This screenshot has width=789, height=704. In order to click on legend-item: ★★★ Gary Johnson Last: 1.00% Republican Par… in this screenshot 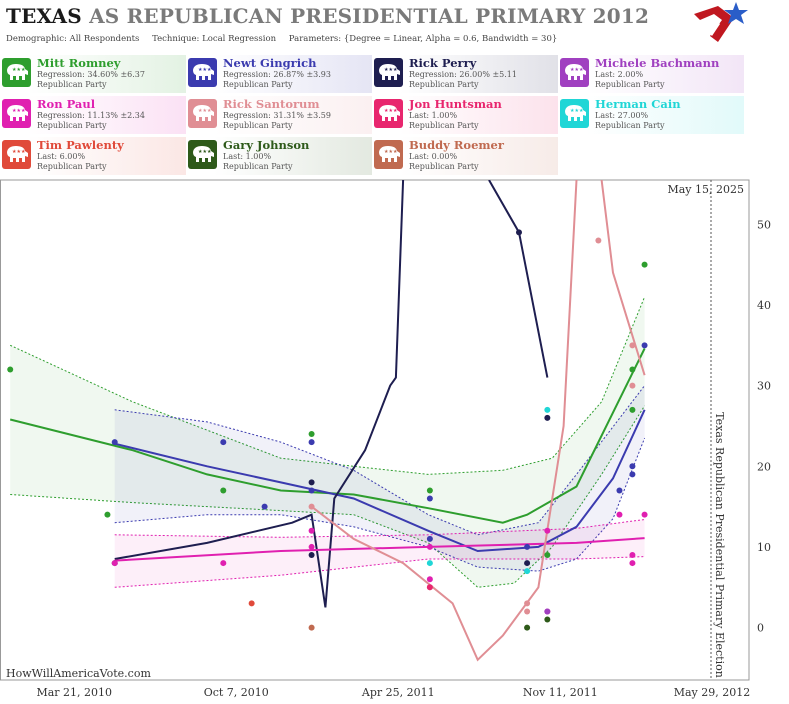, I will do `click(279, 156)`.